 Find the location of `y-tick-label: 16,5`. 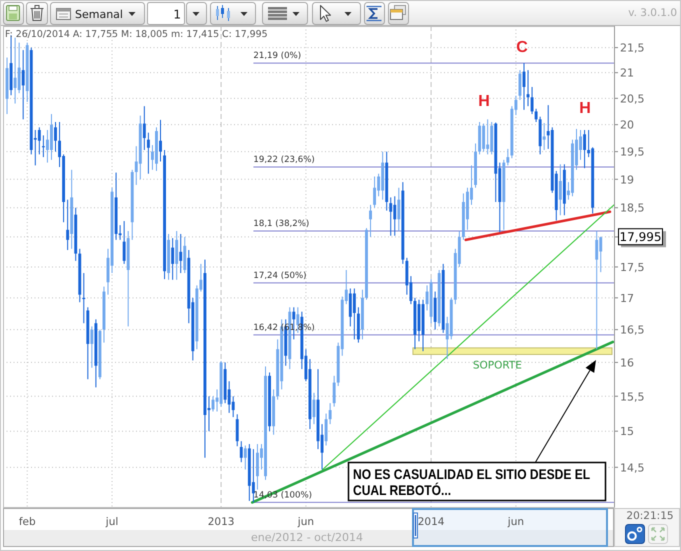

y-tick-label: 16,5 is located at coordinates (632, 330).